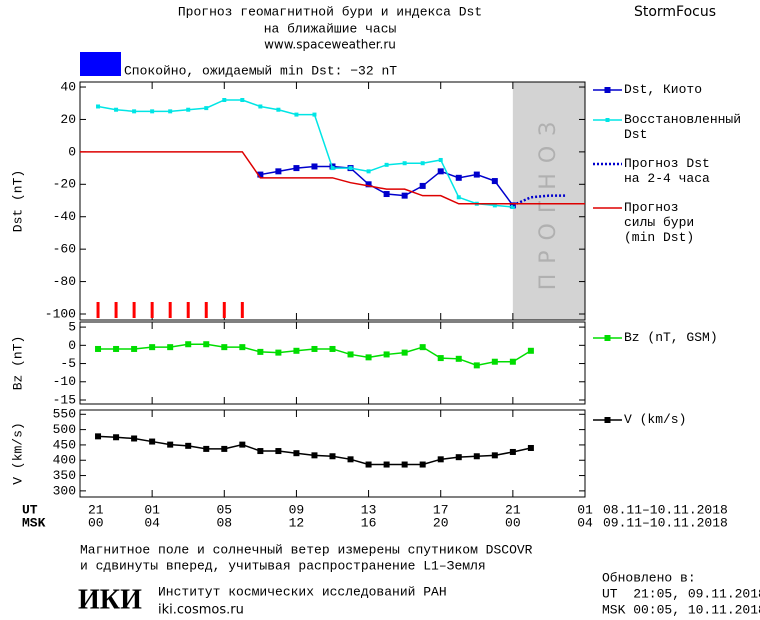 The width and height of the screenshot is (760, 620). What do you see at coordinates (665, 522) in the screenshot?
I see `msk-range: 09.11–10.11.2018` at bounding box center [665, 522].